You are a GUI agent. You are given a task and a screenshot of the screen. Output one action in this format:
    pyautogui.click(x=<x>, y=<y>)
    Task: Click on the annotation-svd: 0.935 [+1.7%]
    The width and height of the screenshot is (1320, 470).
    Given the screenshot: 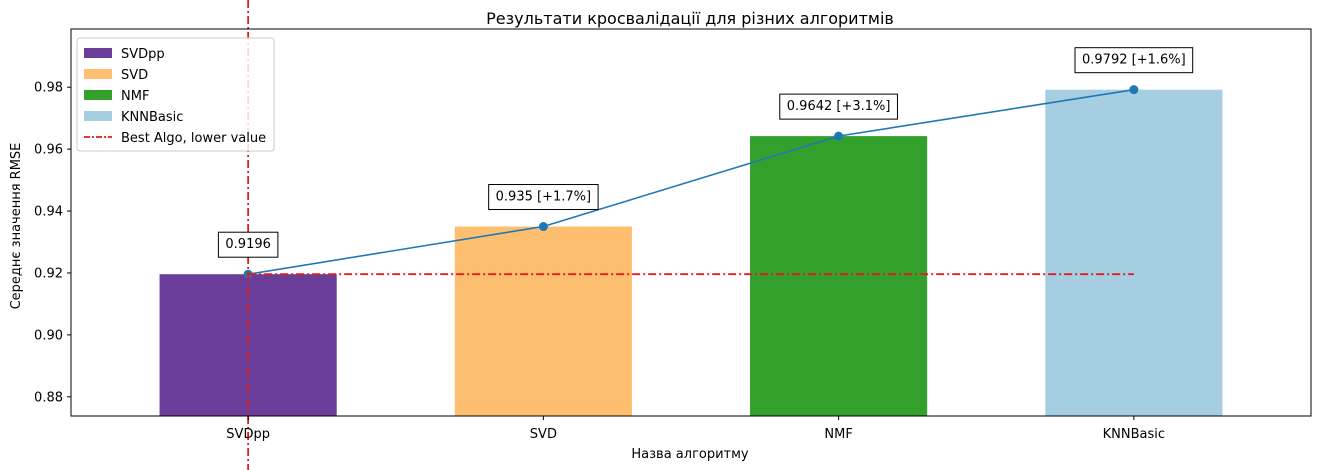 What is the action you would take?
    pyautogui.click(x=543, y=197)
    